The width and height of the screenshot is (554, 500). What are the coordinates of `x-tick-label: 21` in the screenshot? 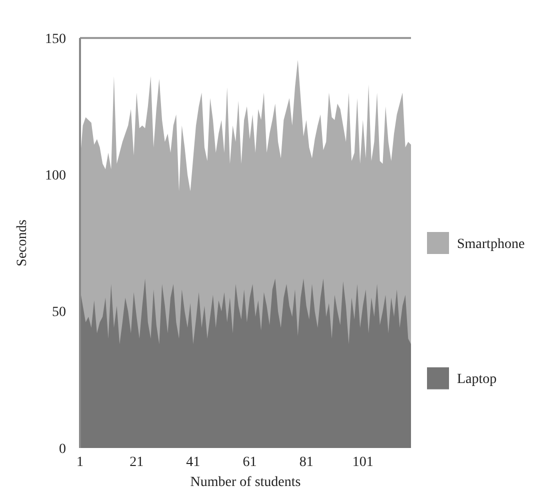 It's located at (137, 462).